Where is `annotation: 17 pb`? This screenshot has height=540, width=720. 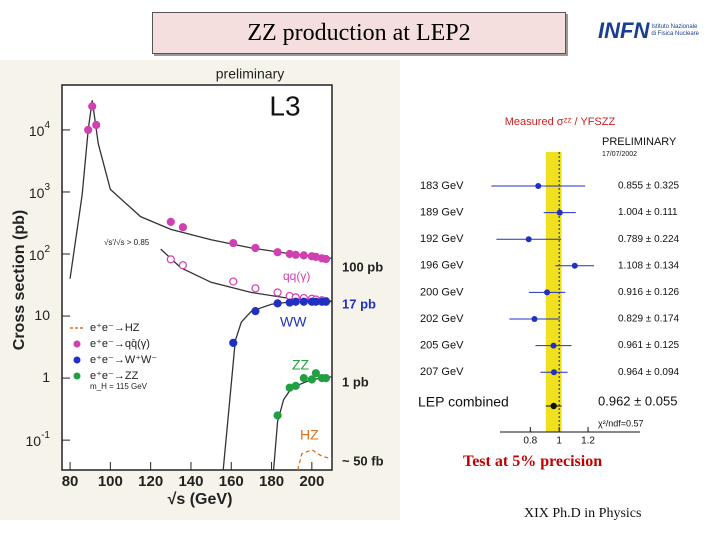
annotation: 17 pb is located at coordinates (359, 303).